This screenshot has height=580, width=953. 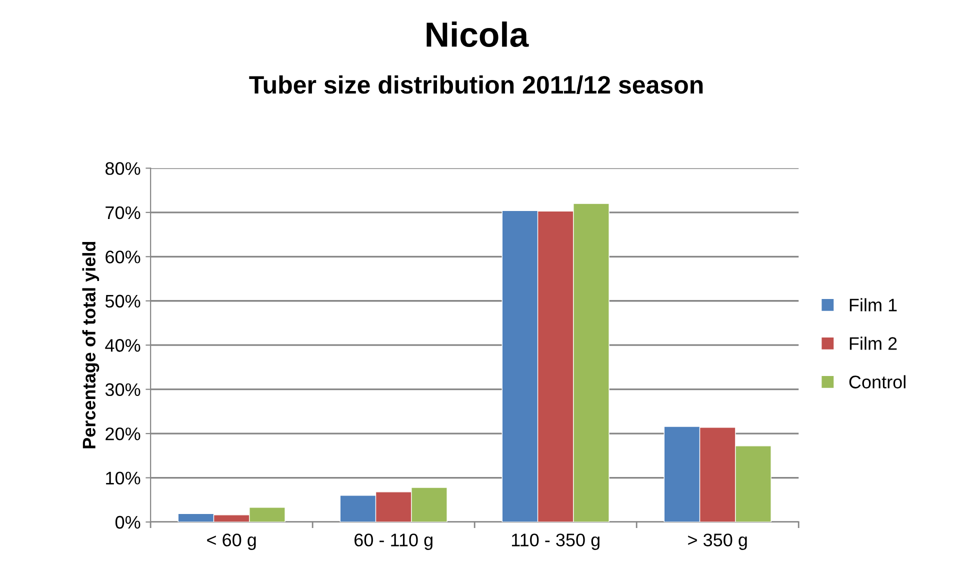 I want to click on y-axis-title: Percentage of total yield, so click(x=91, y=345).